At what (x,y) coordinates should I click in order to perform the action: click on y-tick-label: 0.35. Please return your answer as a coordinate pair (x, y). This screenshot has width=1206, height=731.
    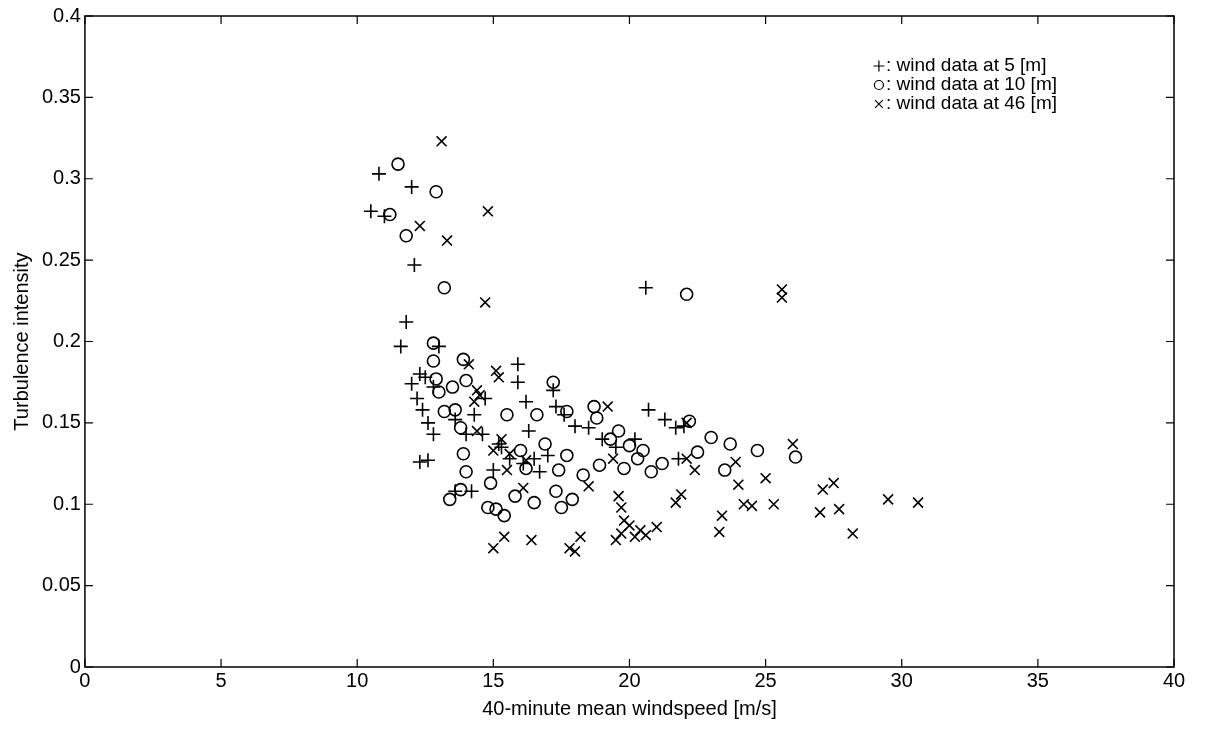
    Looking at the image, I should click on (61, 95).